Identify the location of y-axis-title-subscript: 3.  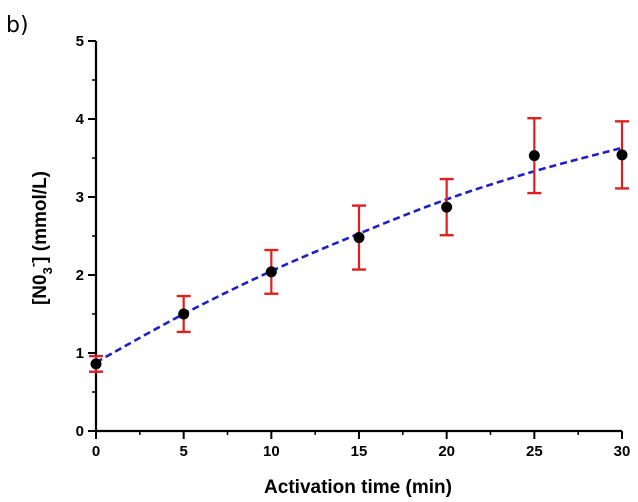
(47, 270).